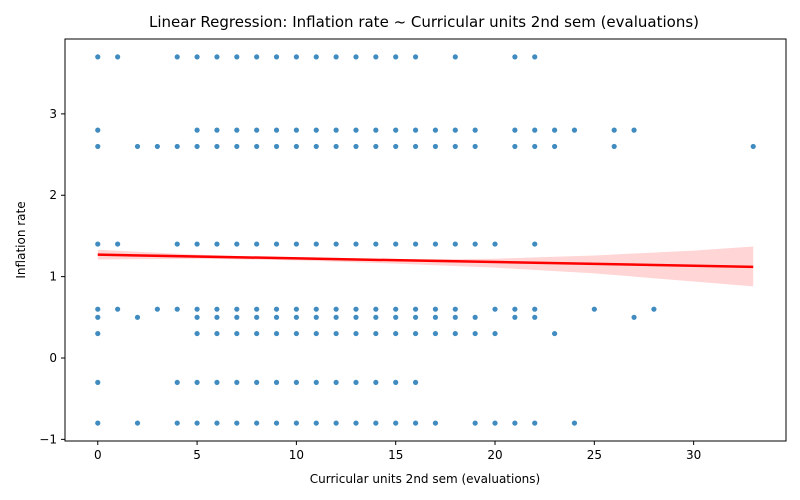 The height and width of the screenshot is (500, 800). What do you see at coordinates (21, 239) in the screenshot?
I see `y-axis-title: Inflation rate` at bounding box center [21, 239].